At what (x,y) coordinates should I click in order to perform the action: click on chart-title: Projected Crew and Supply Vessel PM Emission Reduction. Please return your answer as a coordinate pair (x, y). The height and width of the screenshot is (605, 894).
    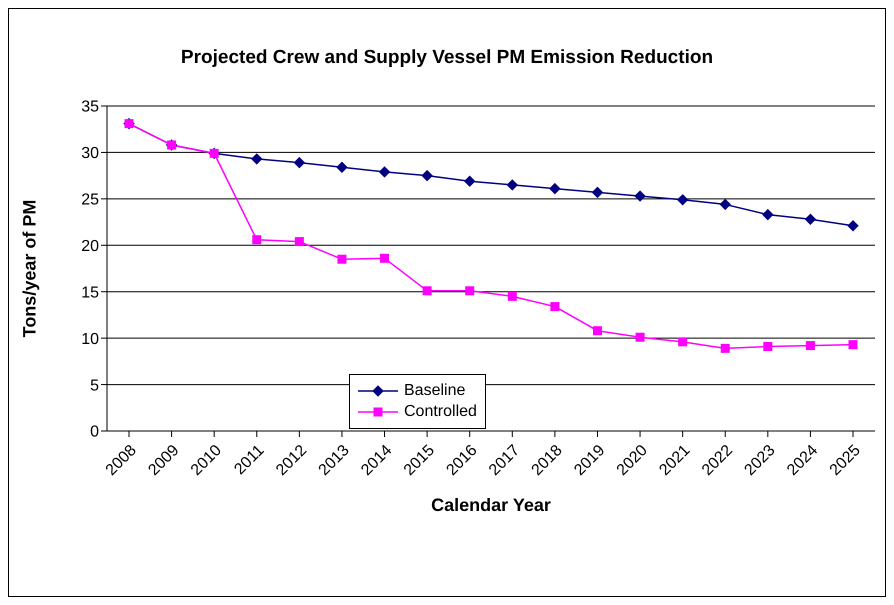
    Looking at the image, I should click on (447, 58).